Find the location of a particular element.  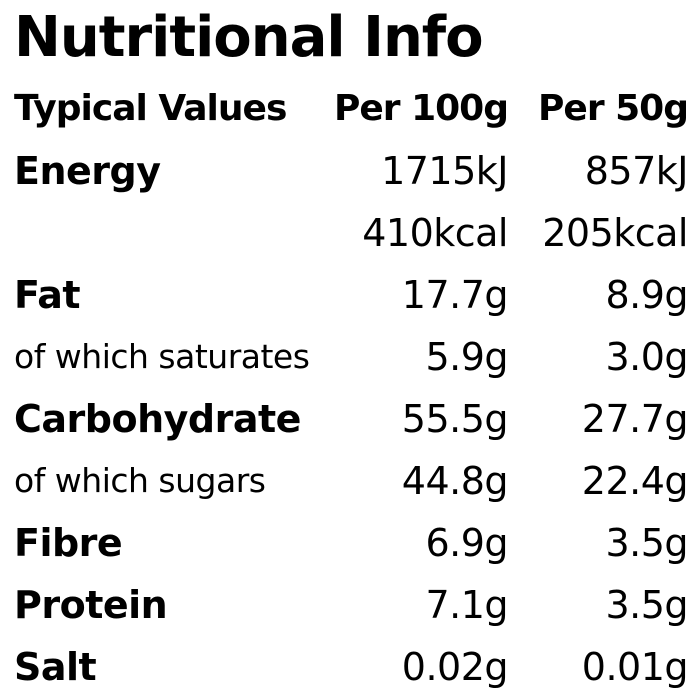

value-per-100g: 7.1g is located at coordinates (466, 605).